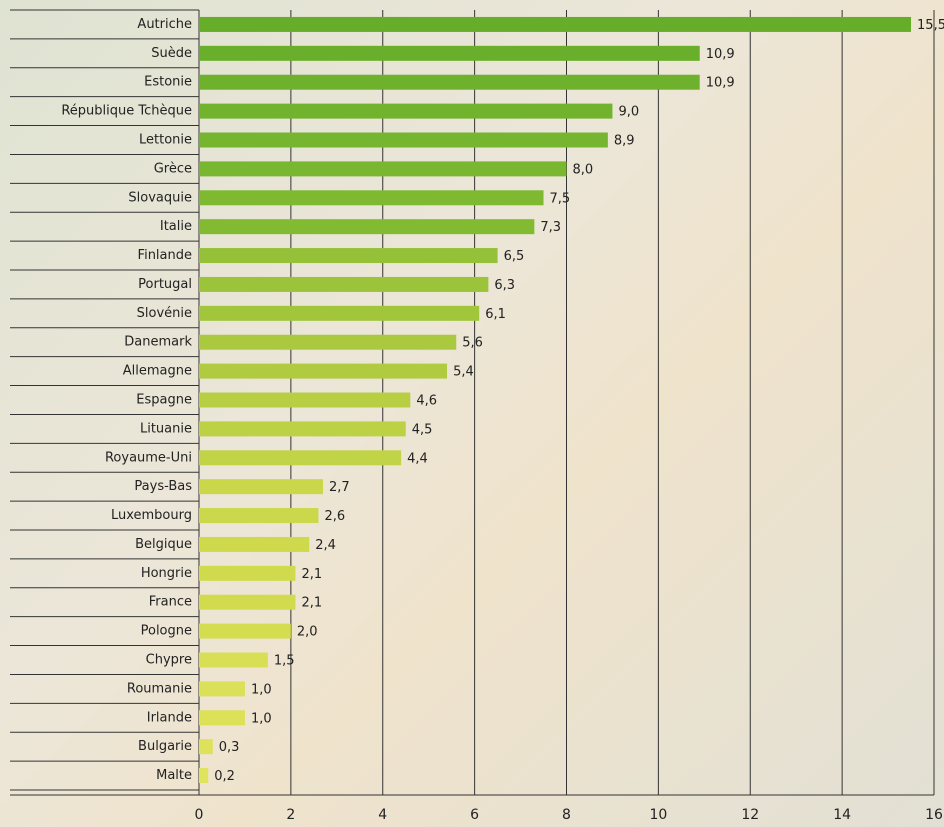 Image resolution: width=944 pixels, height=827 pixels. Describe the element at coordinates (159, 688) in the screenshot. I see `category-label: Roumanie` at that location.